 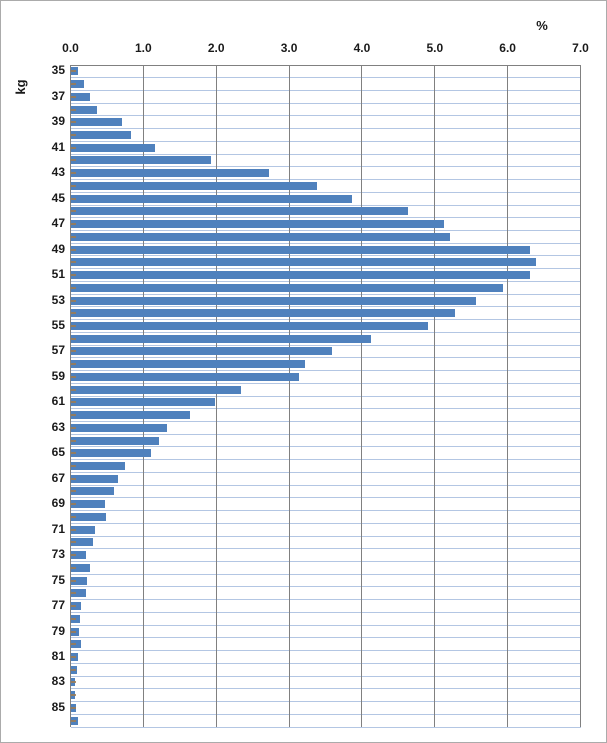 I want to click on y-tick-label: 79, so click(x=58, y=630).